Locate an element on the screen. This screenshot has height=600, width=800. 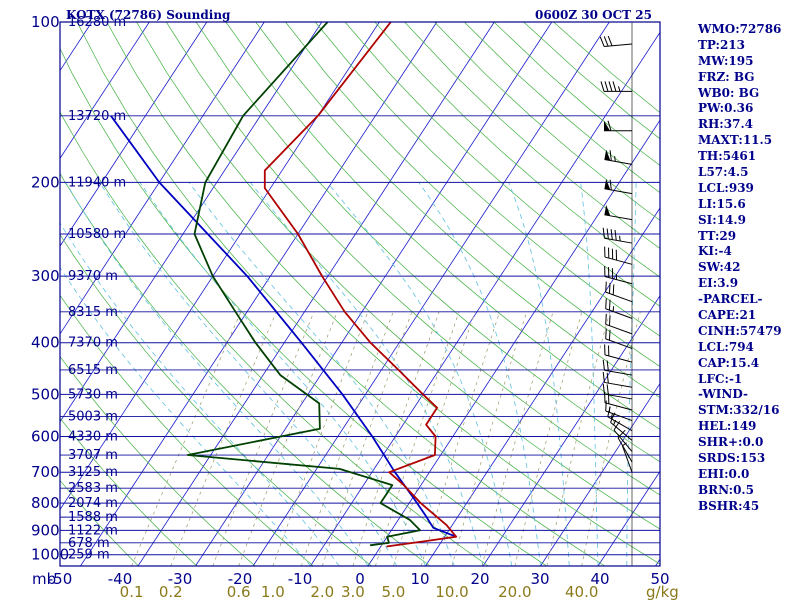
mixing-ratio-label: 10.0 is located at coordinates (451, 591).